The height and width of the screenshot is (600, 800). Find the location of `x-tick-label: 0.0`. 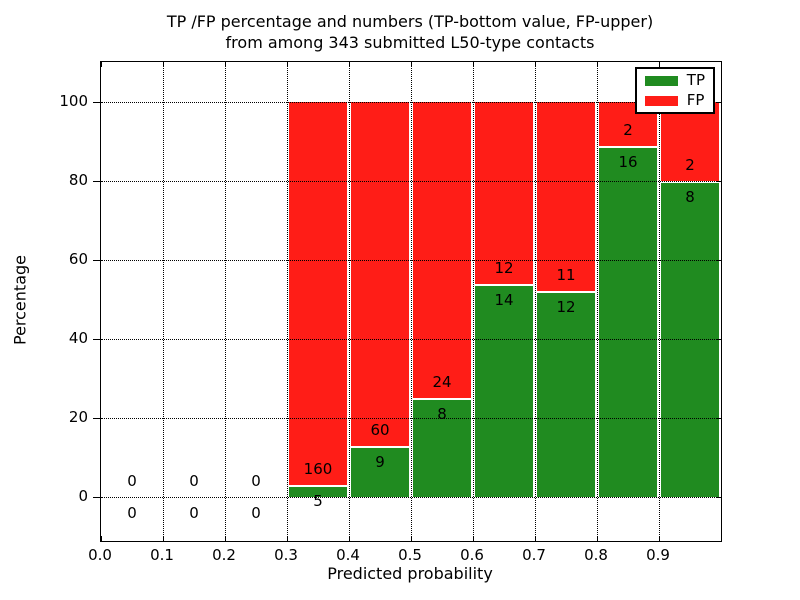

x-tick-label: 0.0 is located at coordinates (100, 555).